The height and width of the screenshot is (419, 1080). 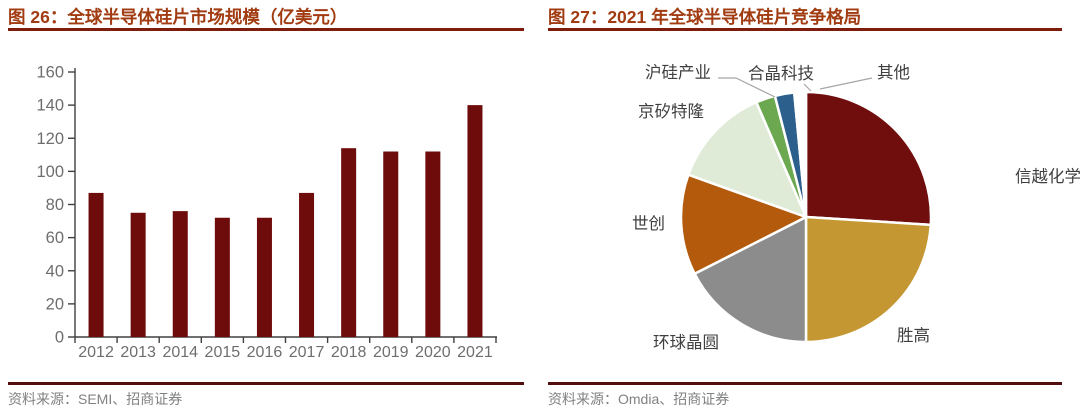 I want to click on figure-26-title: 图 26：全球半导体硅片市场规模（亿美元）, so click(x=178, y=17).